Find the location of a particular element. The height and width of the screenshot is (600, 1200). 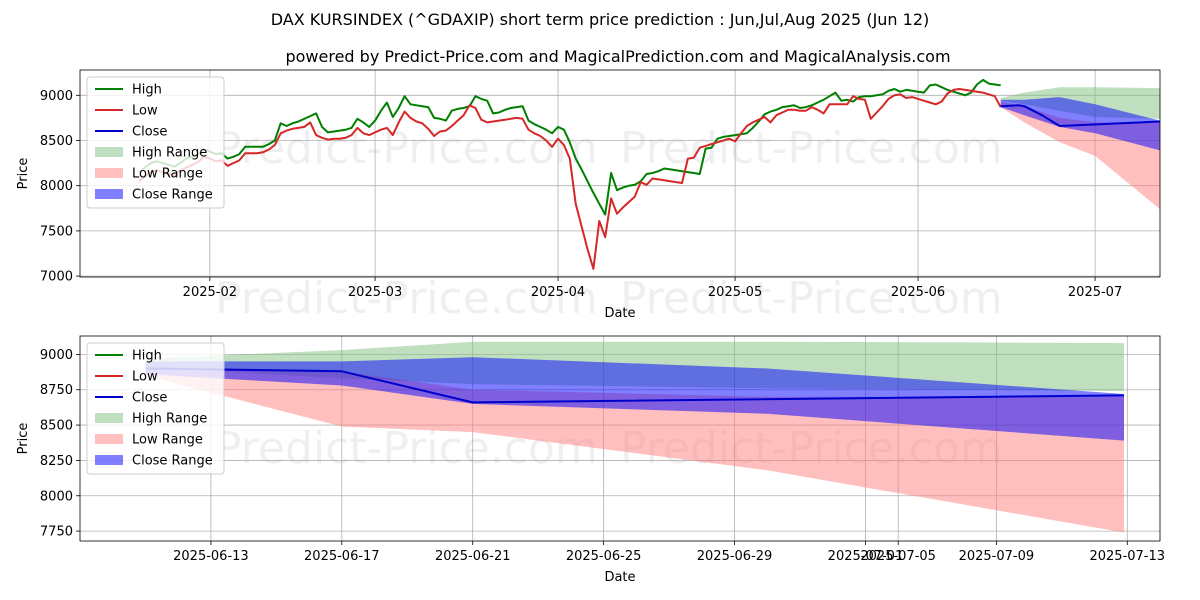

y-tick-label: 7500 is located at coordinates (56, 231).